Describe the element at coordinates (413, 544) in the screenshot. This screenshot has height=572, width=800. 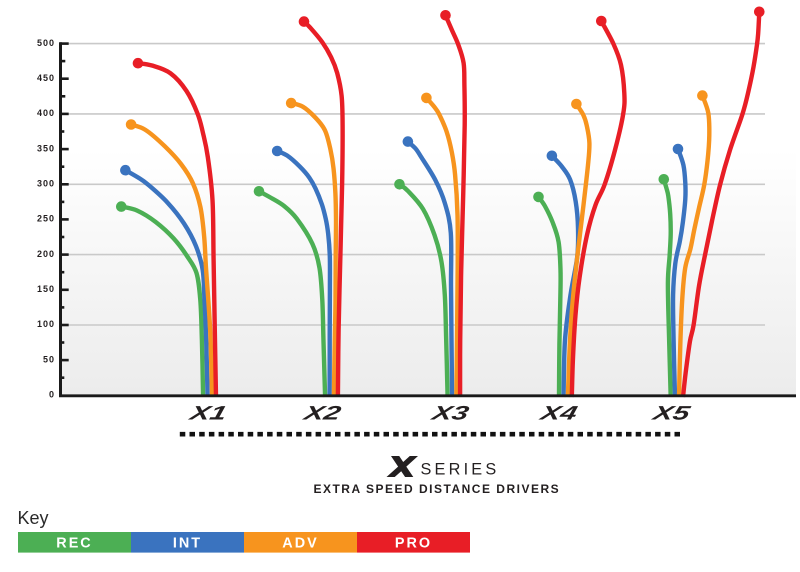
I see `svg-text: PRO` at that location.